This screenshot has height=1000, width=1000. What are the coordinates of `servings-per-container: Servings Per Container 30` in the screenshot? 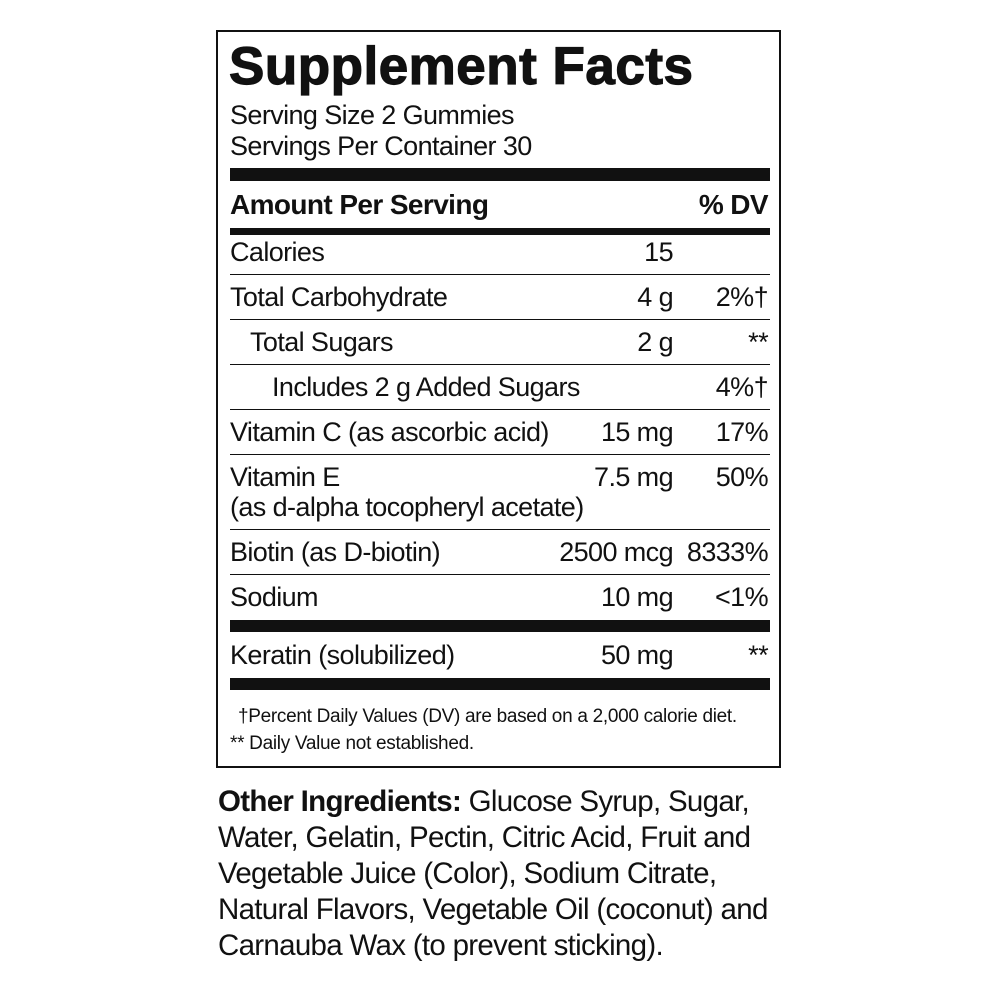 It's located at (381, 146).